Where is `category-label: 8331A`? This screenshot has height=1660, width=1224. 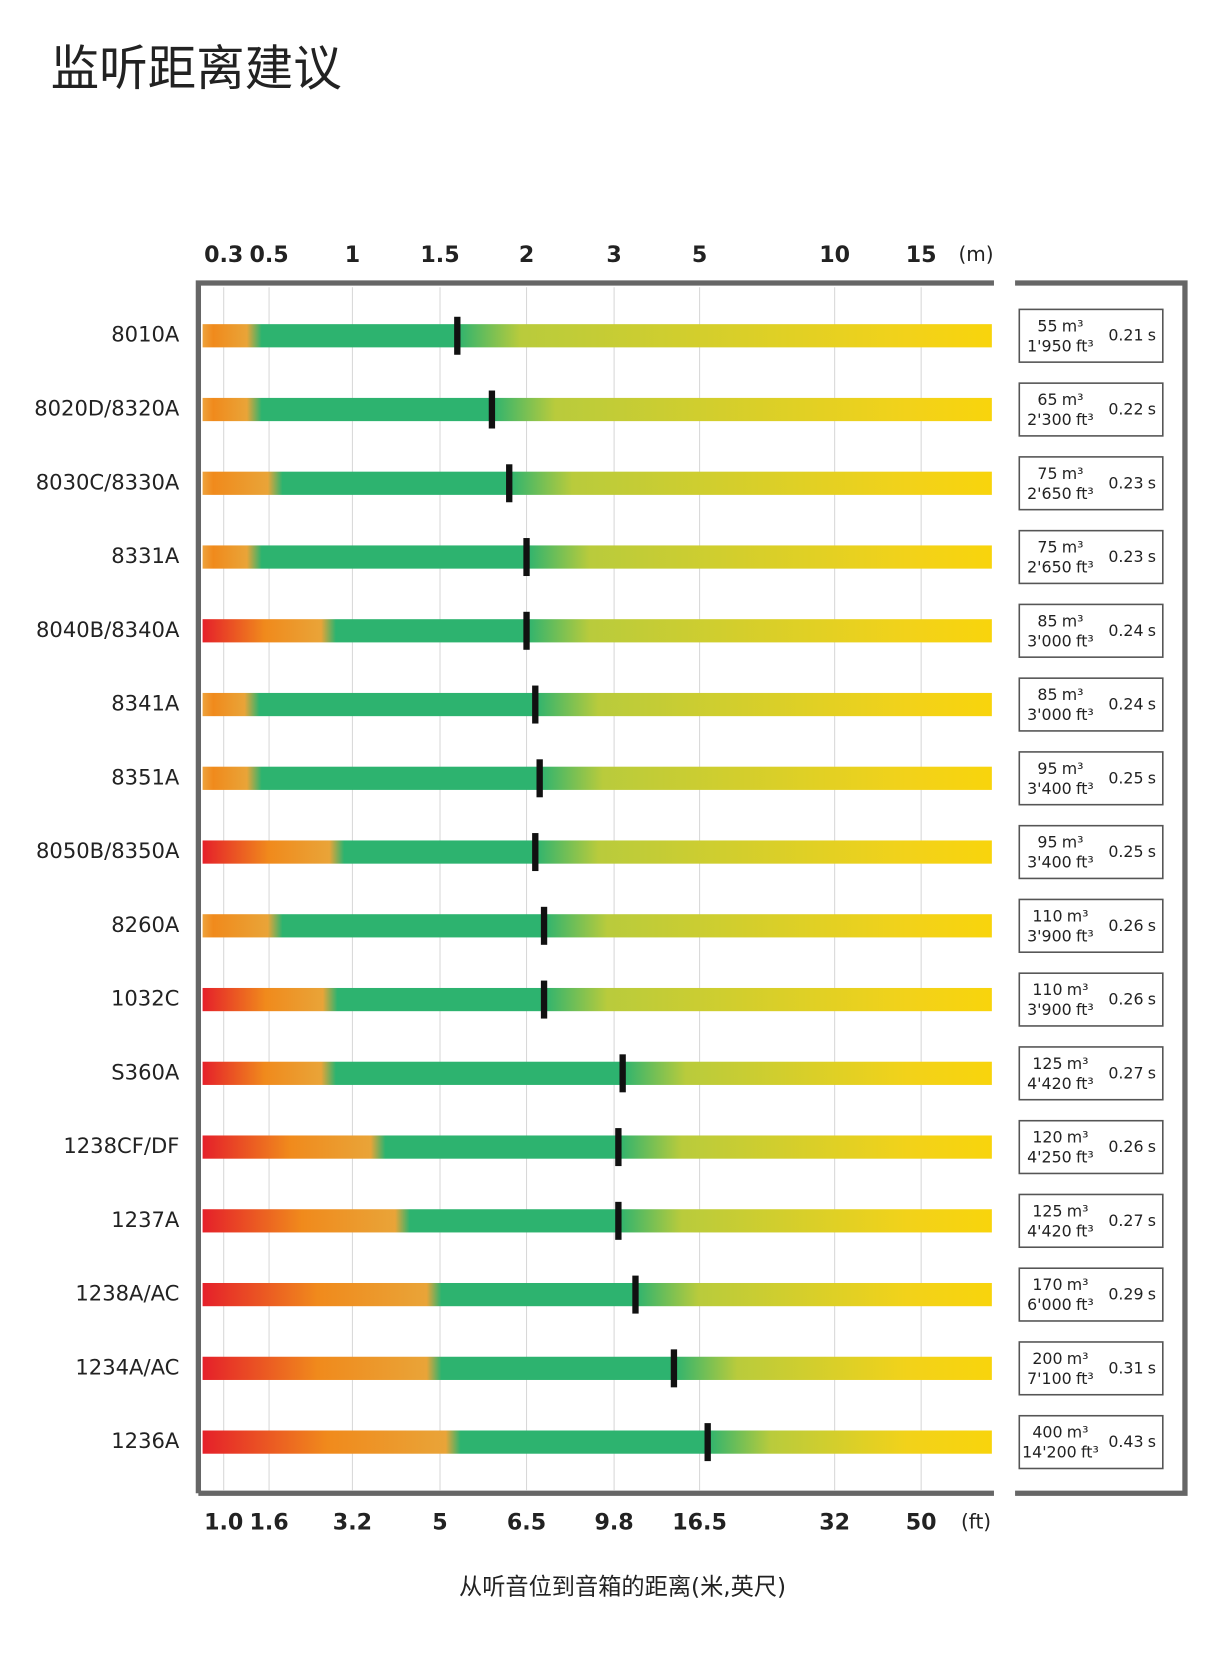 category-label: 8331A is located at coordinates (145, 555).